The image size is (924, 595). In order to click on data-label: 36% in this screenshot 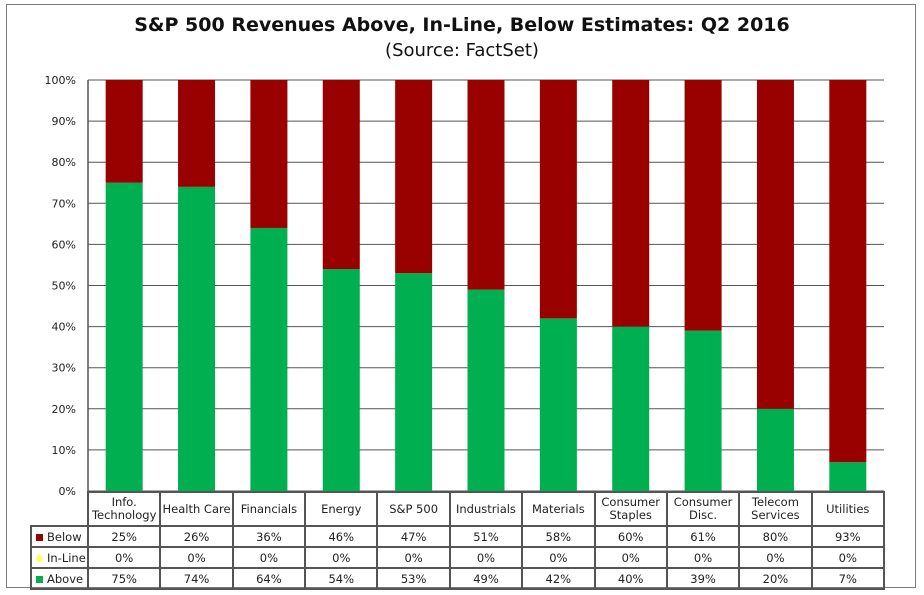, I will do `click(269, 536)`.